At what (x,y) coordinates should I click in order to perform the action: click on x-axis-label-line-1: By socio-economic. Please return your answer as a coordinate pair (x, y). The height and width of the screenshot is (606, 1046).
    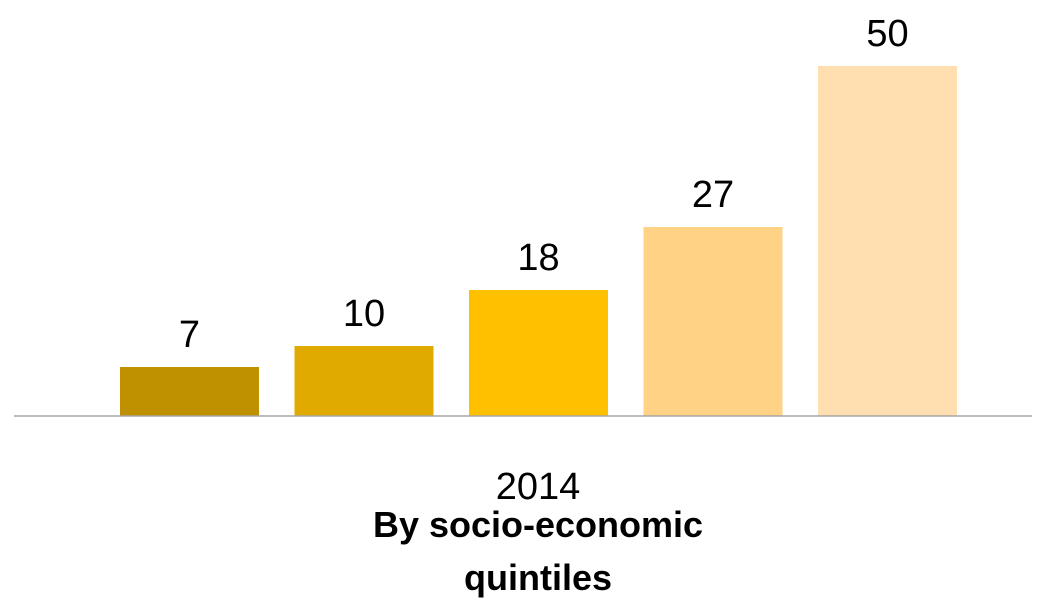
    Looking at the image, I should click on (538, 524).